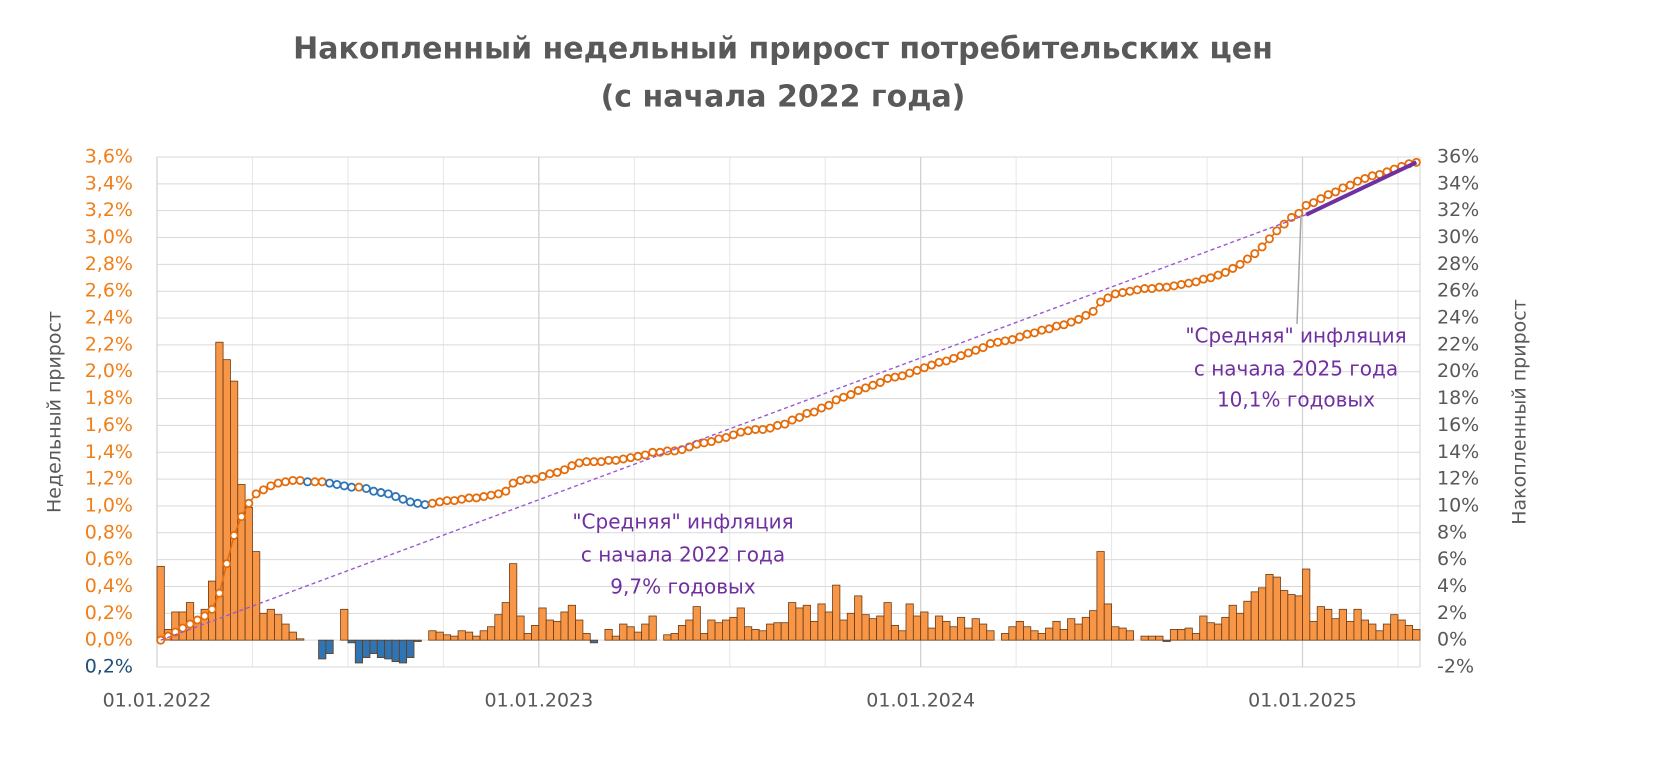 The image size is (1667, 783). Describe the element at coordinates (1452, 586) in the screenshot. I see `y2-tick-label: 4%` at that location.